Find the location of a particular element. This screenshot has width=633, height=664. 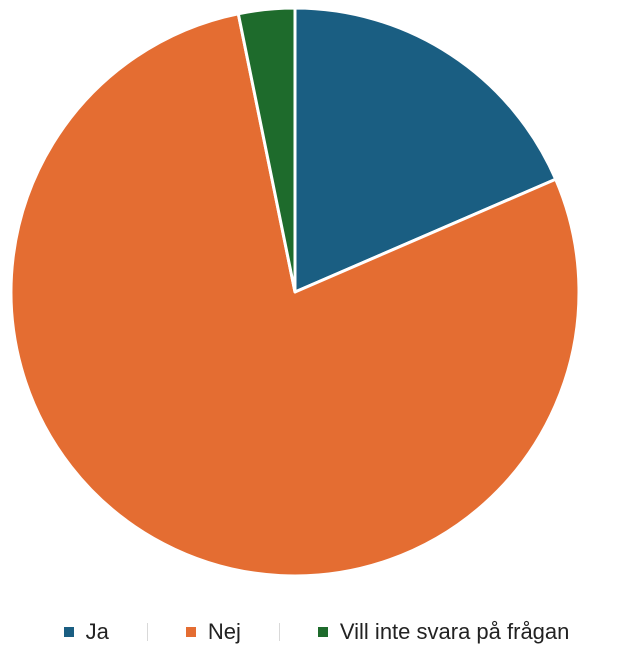

legend: Ja Nej Vill inte svara på frågan is located at coordinates (316, 632).